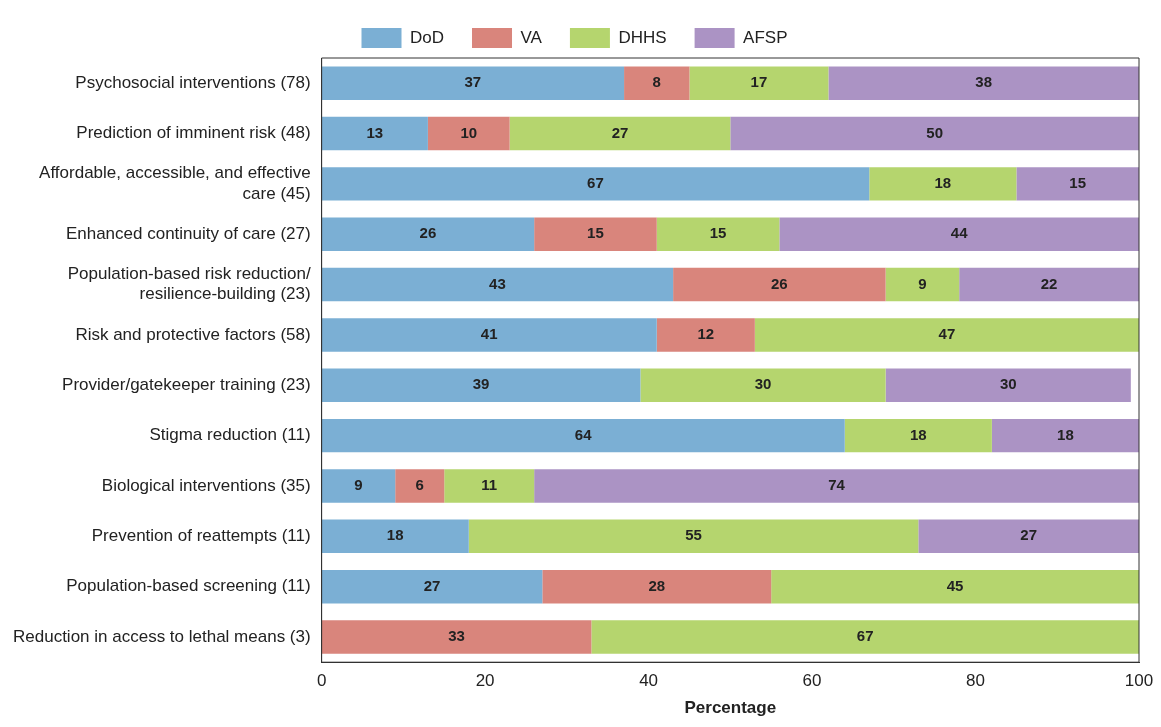 This screenshot has height=727, width=1161. I want to click on data-label: 28, so click(657, 585).